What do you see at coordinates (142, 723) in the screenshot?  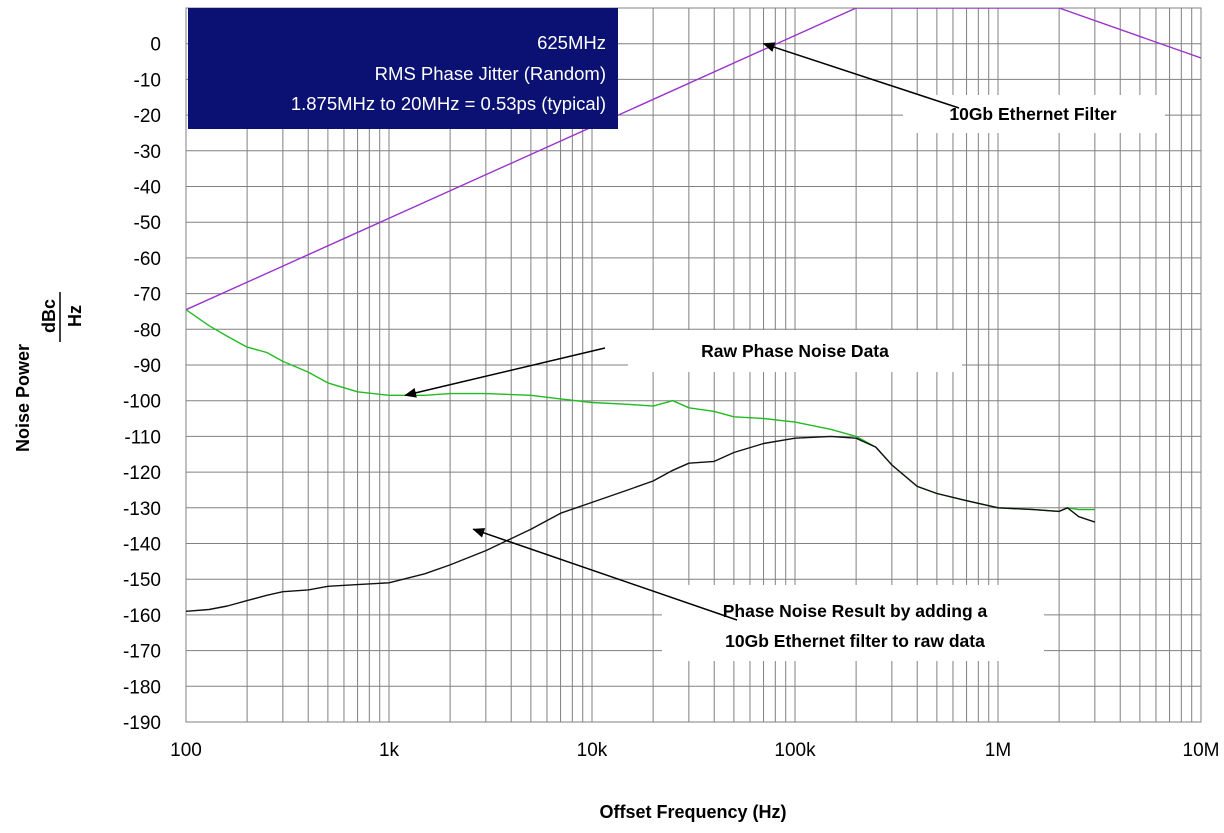 I see `y-tick-label: -190` at bounding box center [142, 723].